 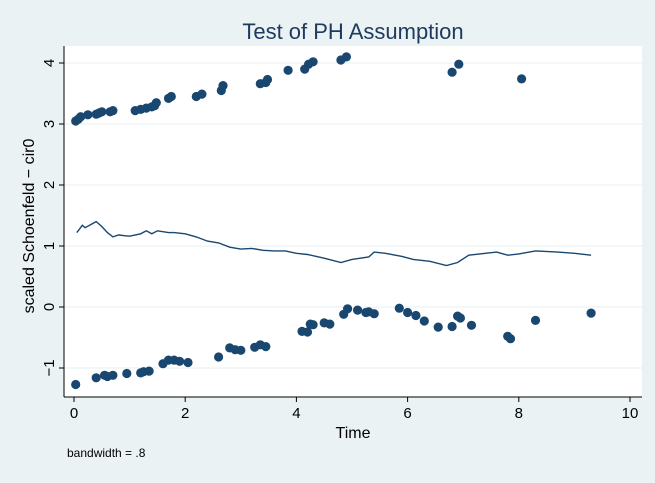 What do you see at coordinates (352, 31) in the screenshot?
I see `chart-title: Test of PH Assumption` at bounding box center [352, 31].